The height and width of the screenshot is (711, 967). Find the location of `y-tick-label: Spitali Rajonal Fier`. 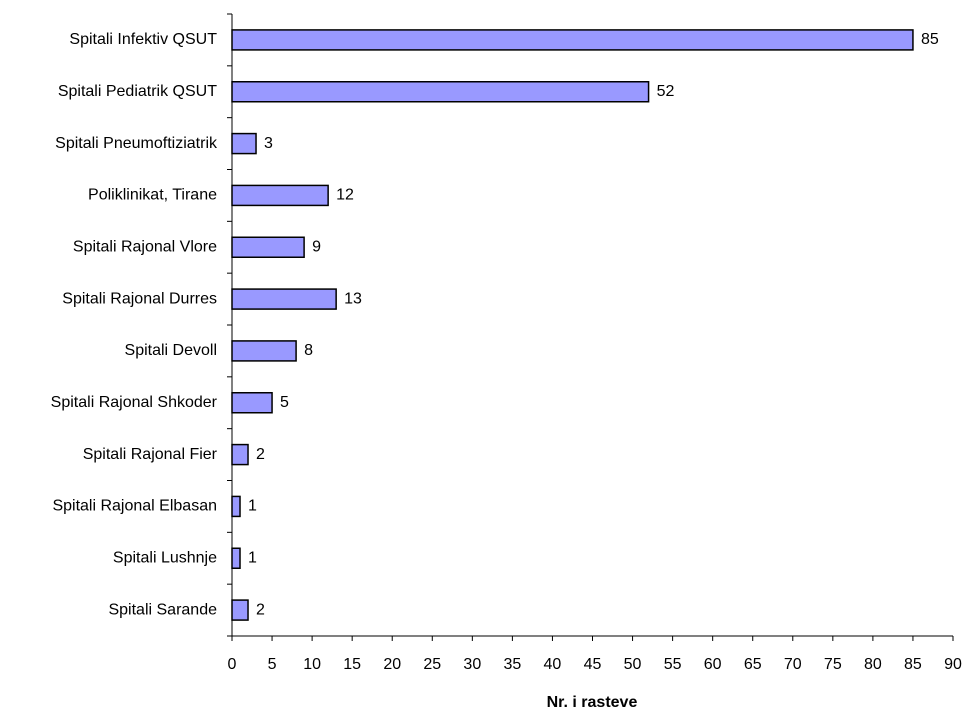

y-tick-label: Spitali Rajonal Fier is located at coordinates (150, 454).